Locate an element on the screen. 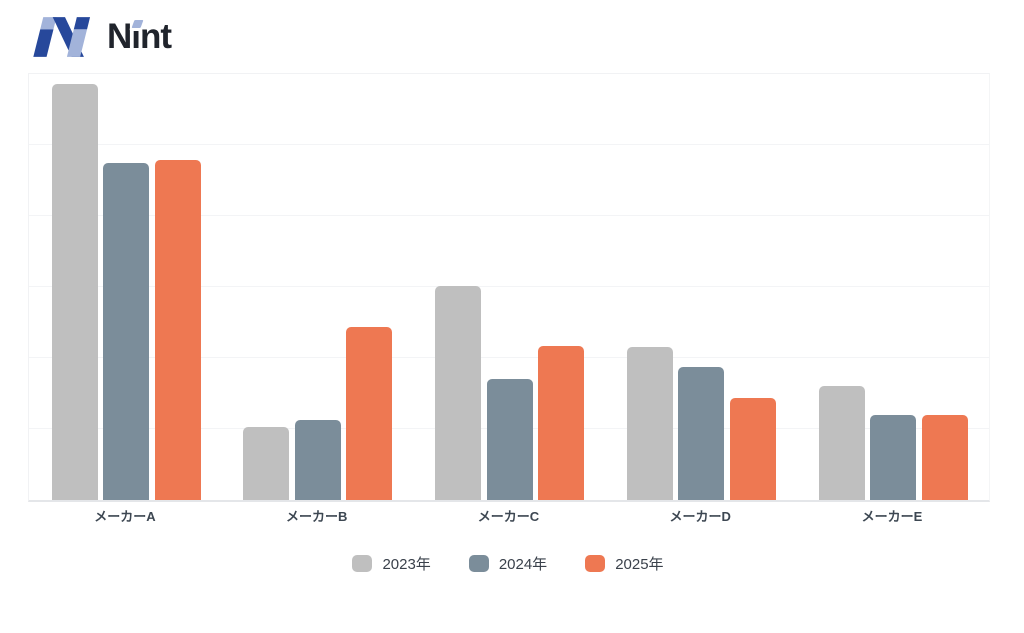 The image size is (1024, 633). bar-series0-cat2 is located at coordinates (458, 393).